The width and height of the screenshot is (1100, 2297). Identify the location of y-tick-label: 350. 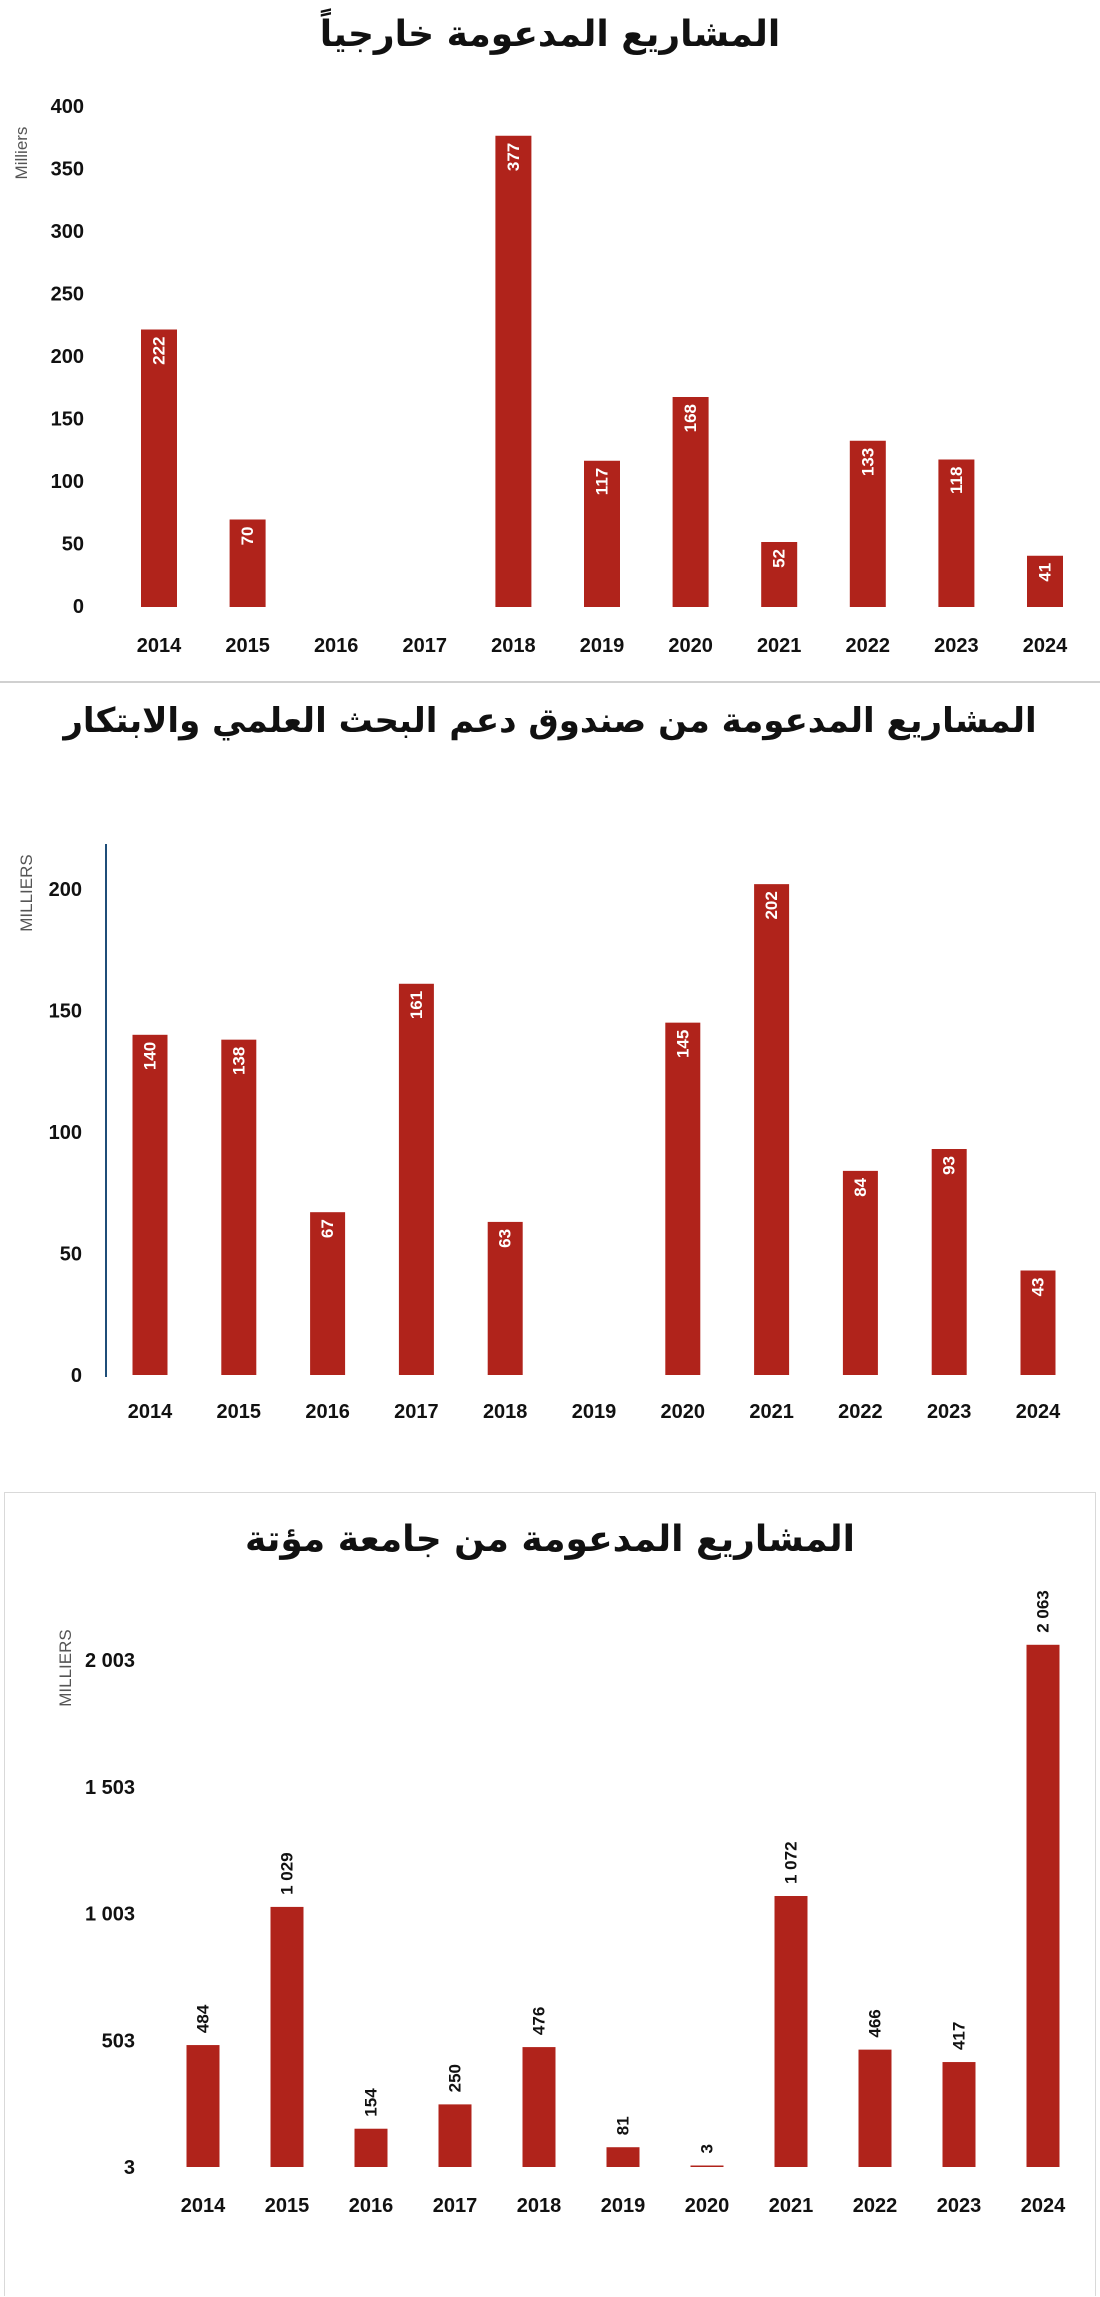
(67, 170).